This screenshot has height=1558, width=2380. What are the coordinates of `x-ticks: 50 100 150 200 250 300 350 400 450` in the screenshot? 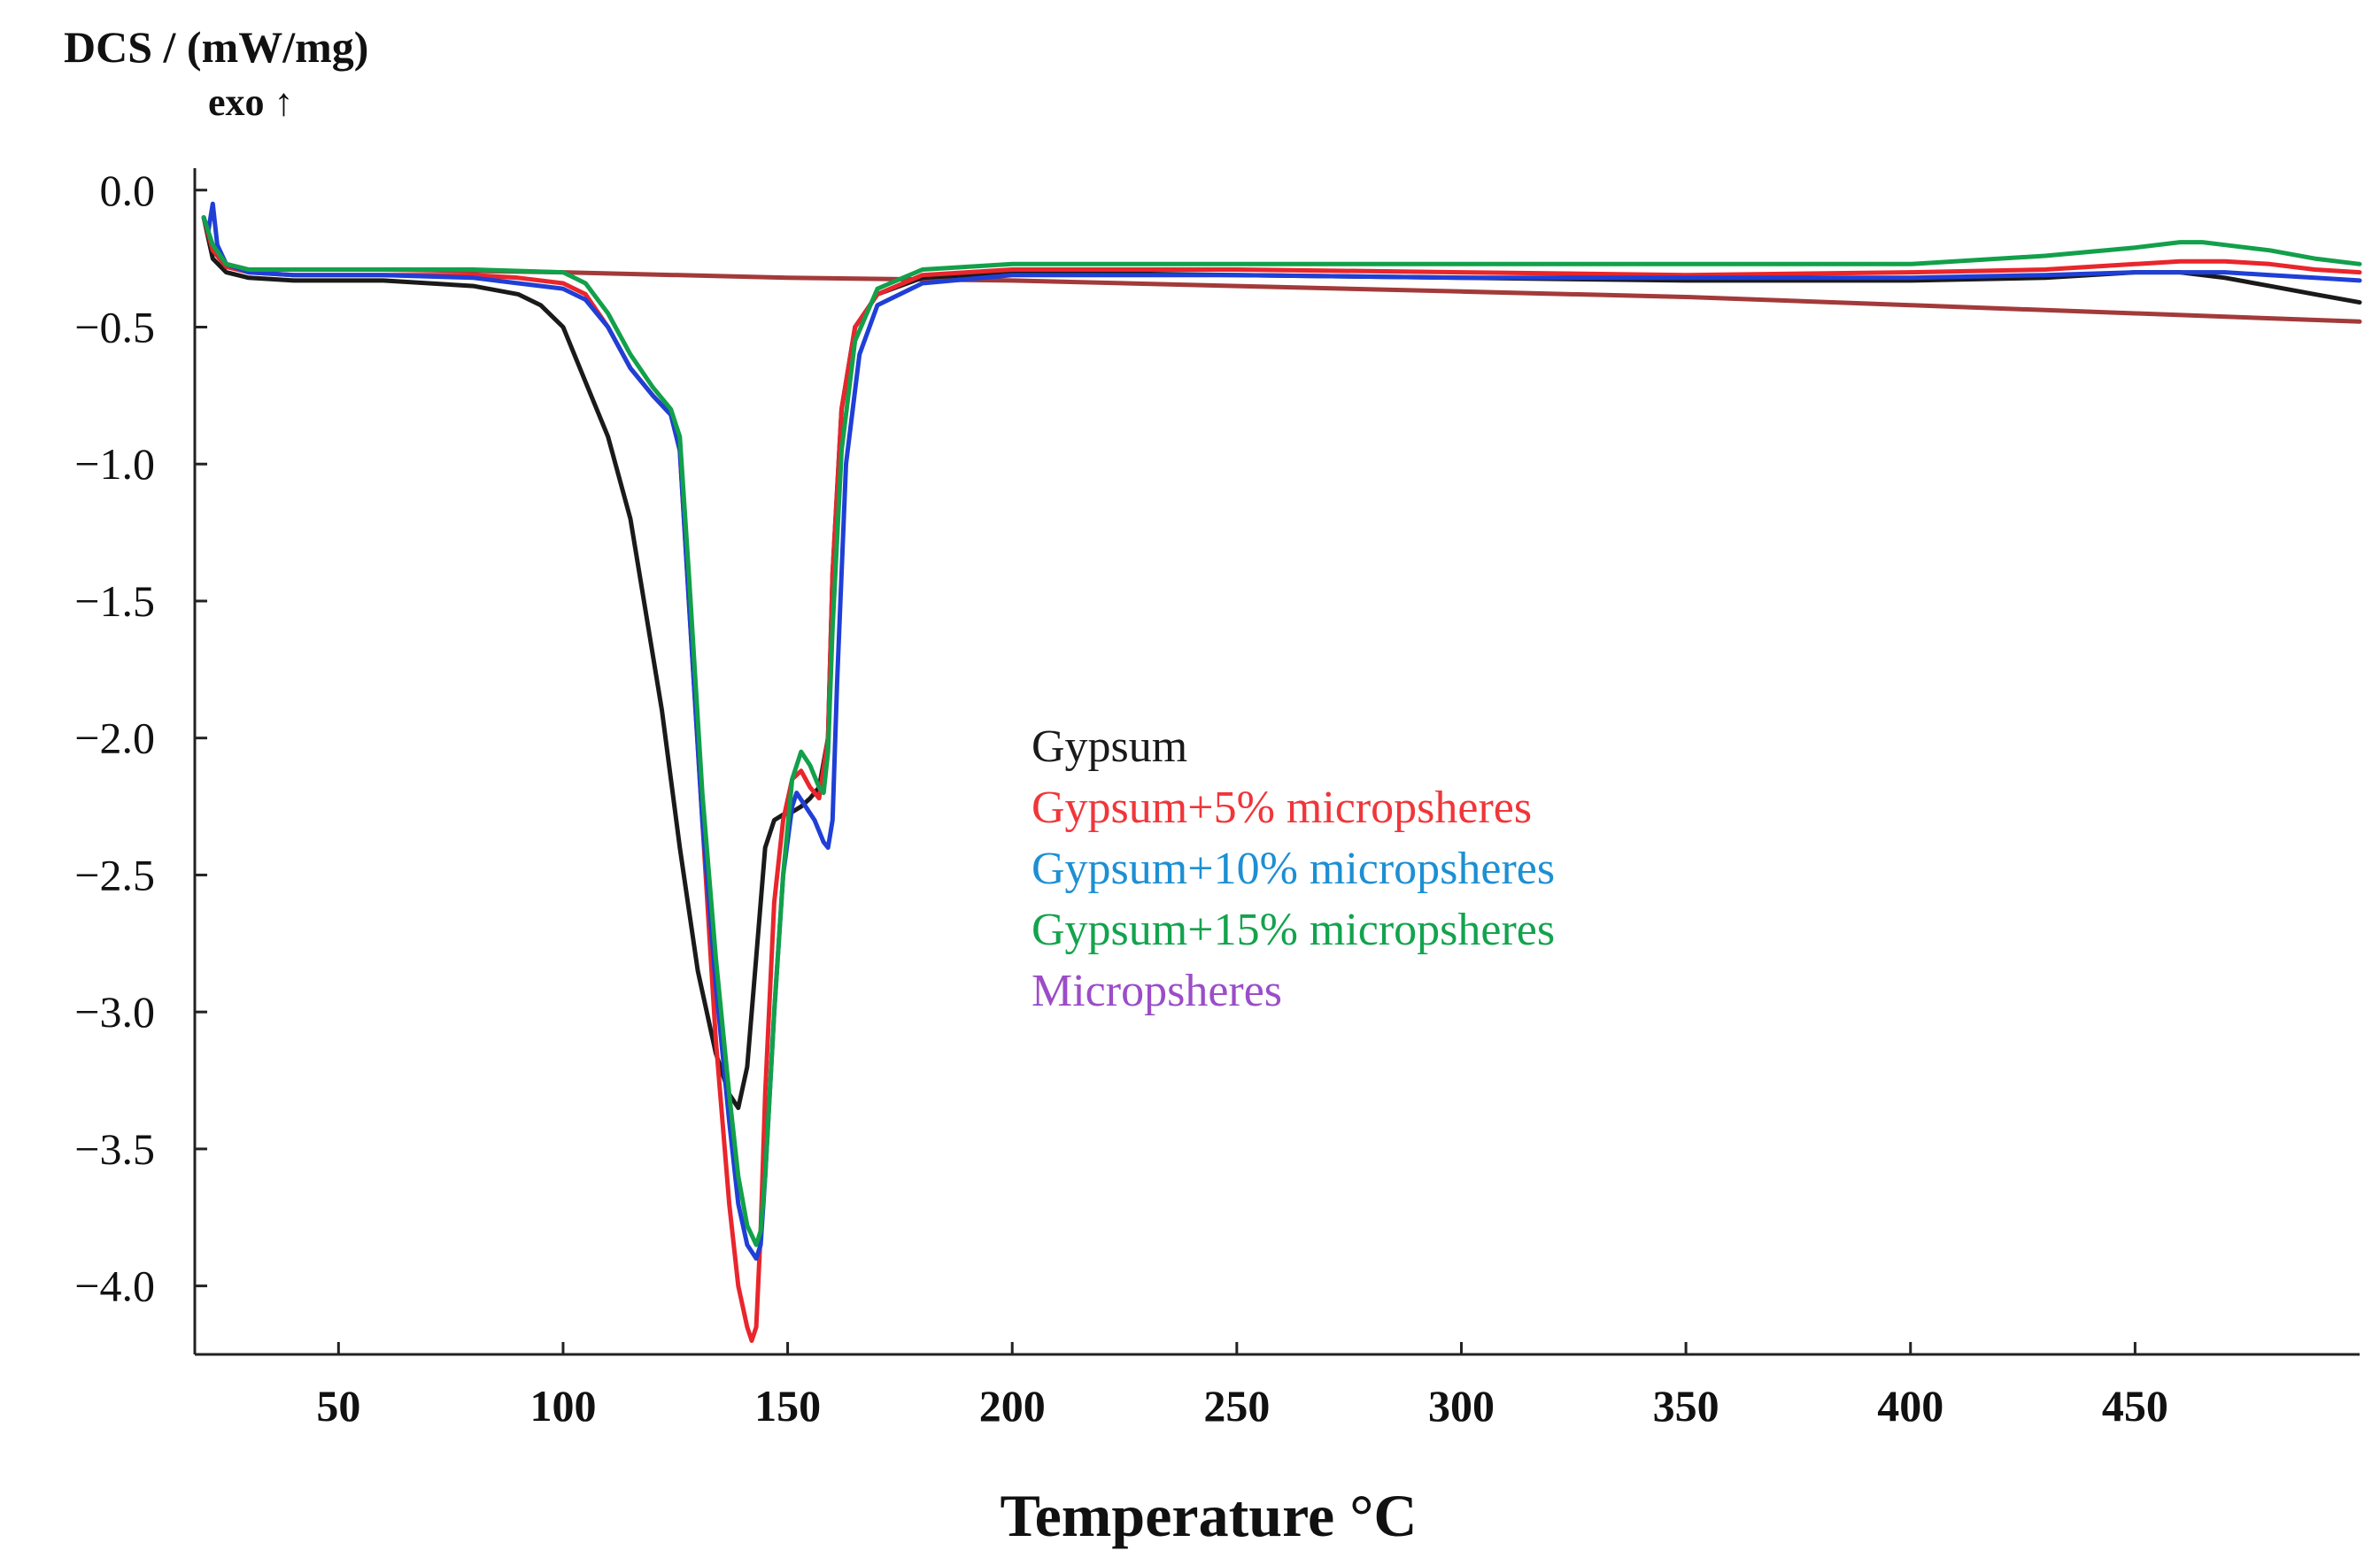 It's located at (1242, 1386).